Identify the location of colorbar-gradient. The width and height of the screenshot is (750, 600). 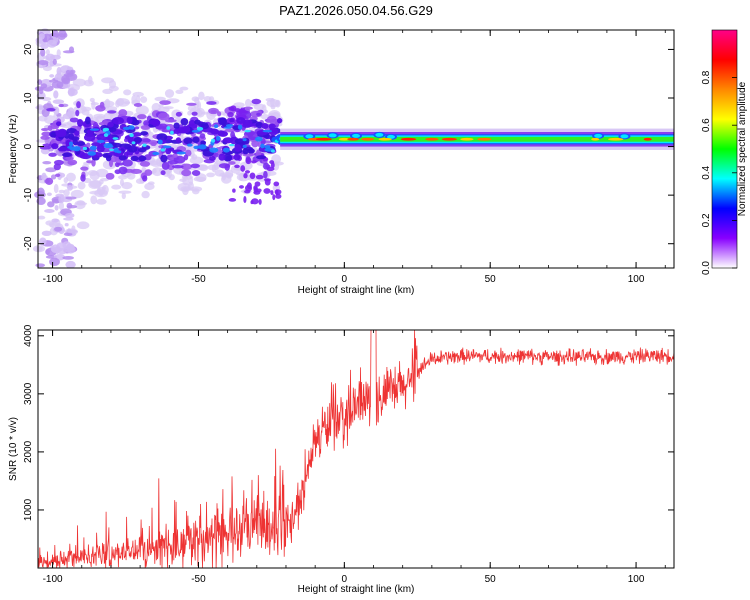
(724, 149).